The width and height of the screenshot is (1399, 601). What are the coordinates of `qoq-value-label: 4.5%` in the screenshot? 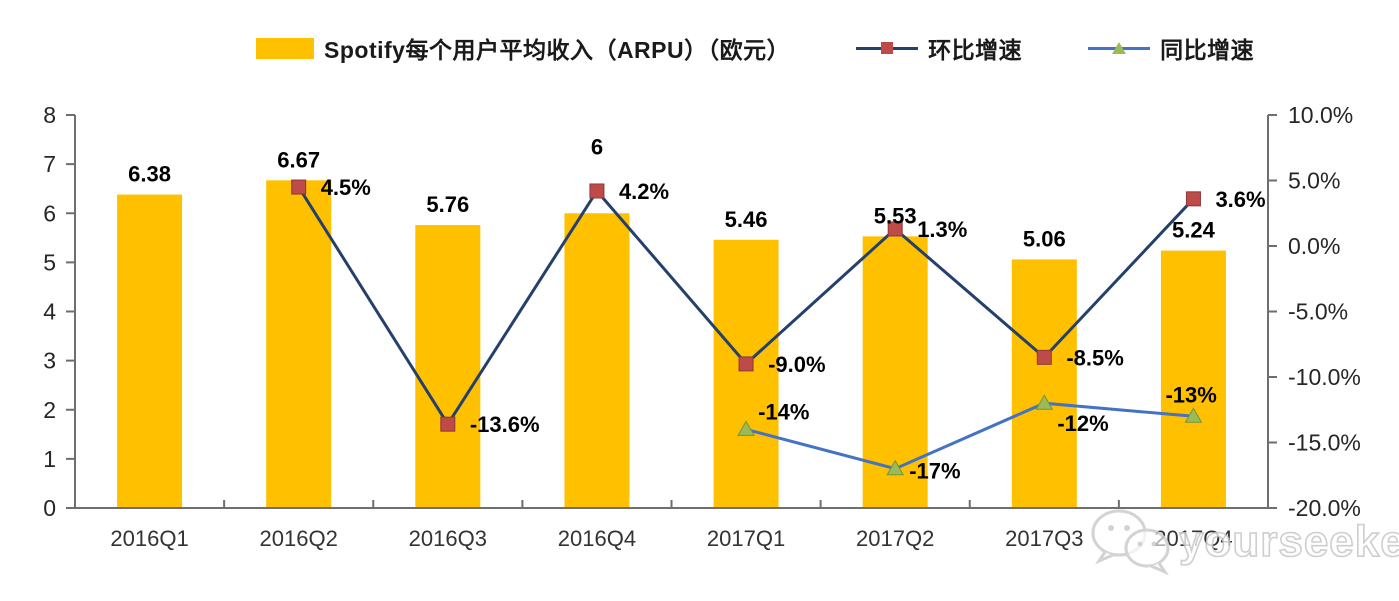 It's located at (346, 187).